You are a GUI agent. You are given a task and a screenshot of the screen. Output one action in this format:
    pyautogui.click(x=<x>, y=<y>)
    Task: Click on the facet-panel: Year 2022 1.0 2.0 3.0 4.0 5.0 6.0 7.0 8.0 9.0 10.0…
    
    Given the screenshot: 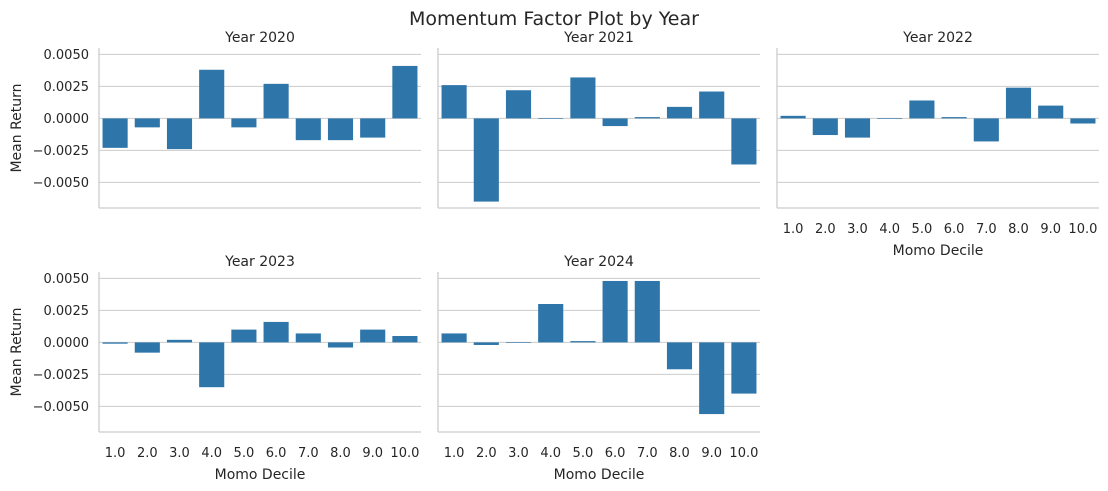 What is the action you would take?
    pyautogui.click(x=937, y=144)
    